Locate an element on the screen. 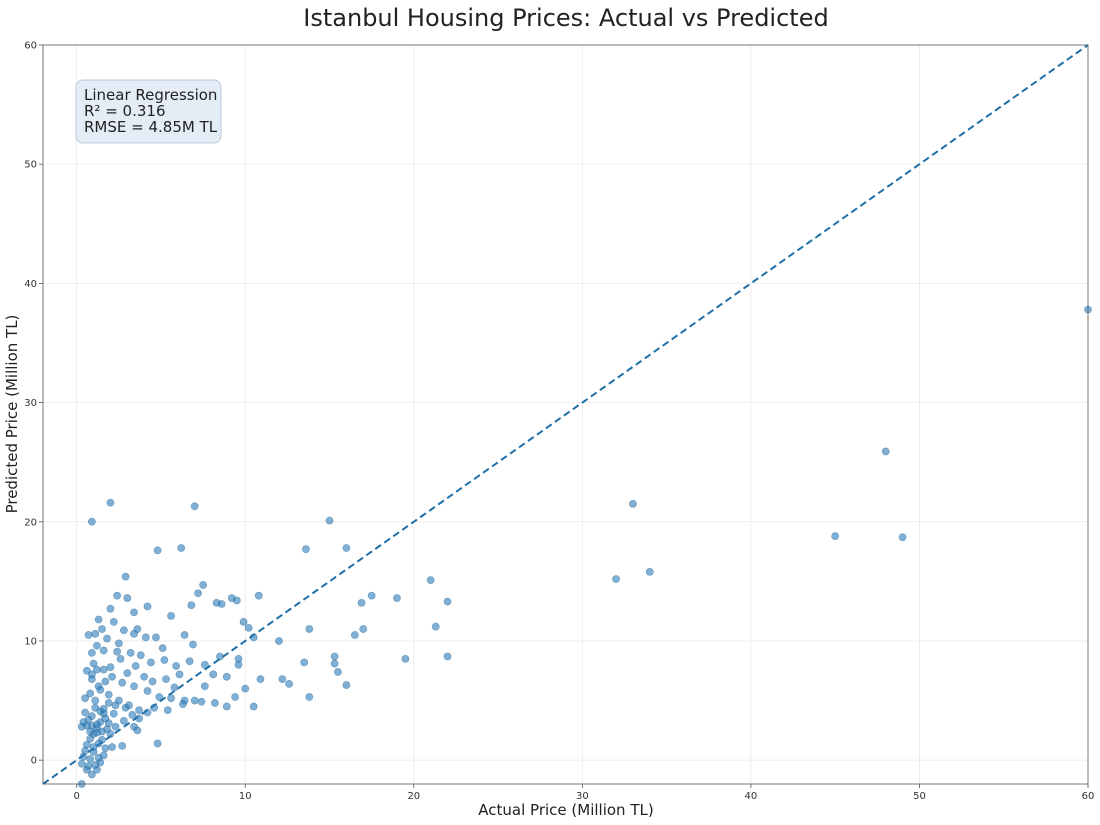 This screenshot has width=1100, height=825. x-axis-ticks: 0 10 20 30 40 50 60 is located at coordinates (584, 793).